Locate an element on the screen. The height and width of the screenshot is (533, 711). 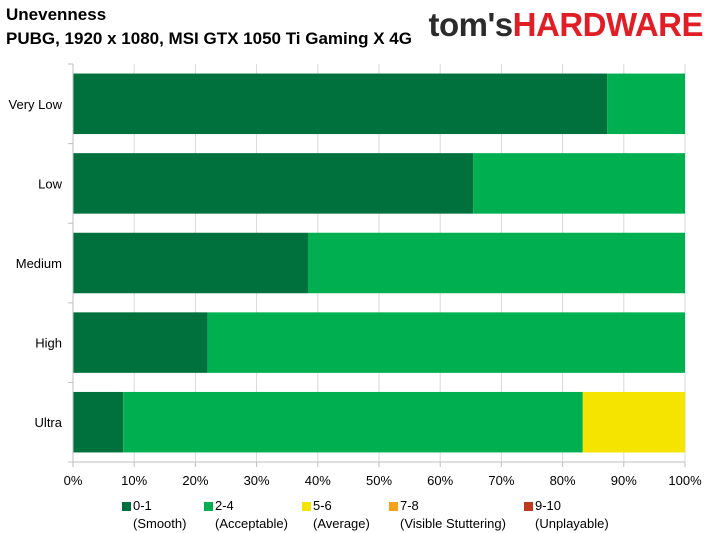
y-category-label: Very Low is located at coordinates (36, 104).